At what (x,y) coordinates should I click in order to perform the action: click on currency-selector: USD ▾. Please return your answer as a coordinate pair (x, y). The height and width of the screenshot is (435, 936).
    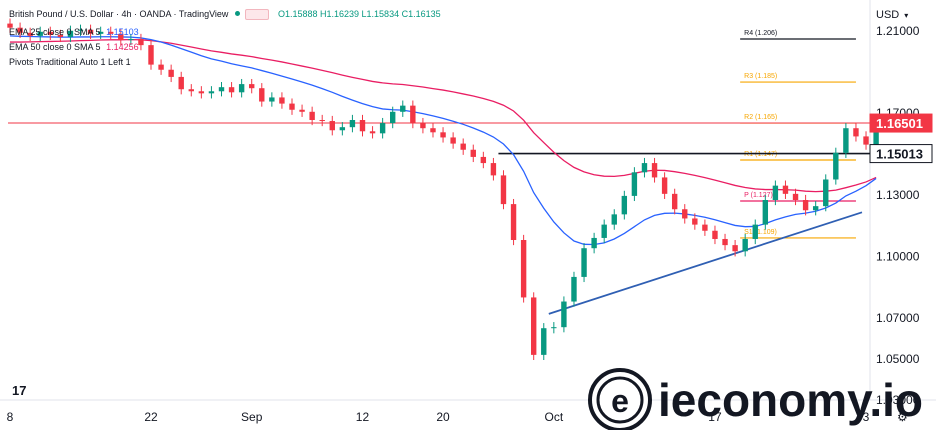
    Looking at the image, I should click on (892, 15).